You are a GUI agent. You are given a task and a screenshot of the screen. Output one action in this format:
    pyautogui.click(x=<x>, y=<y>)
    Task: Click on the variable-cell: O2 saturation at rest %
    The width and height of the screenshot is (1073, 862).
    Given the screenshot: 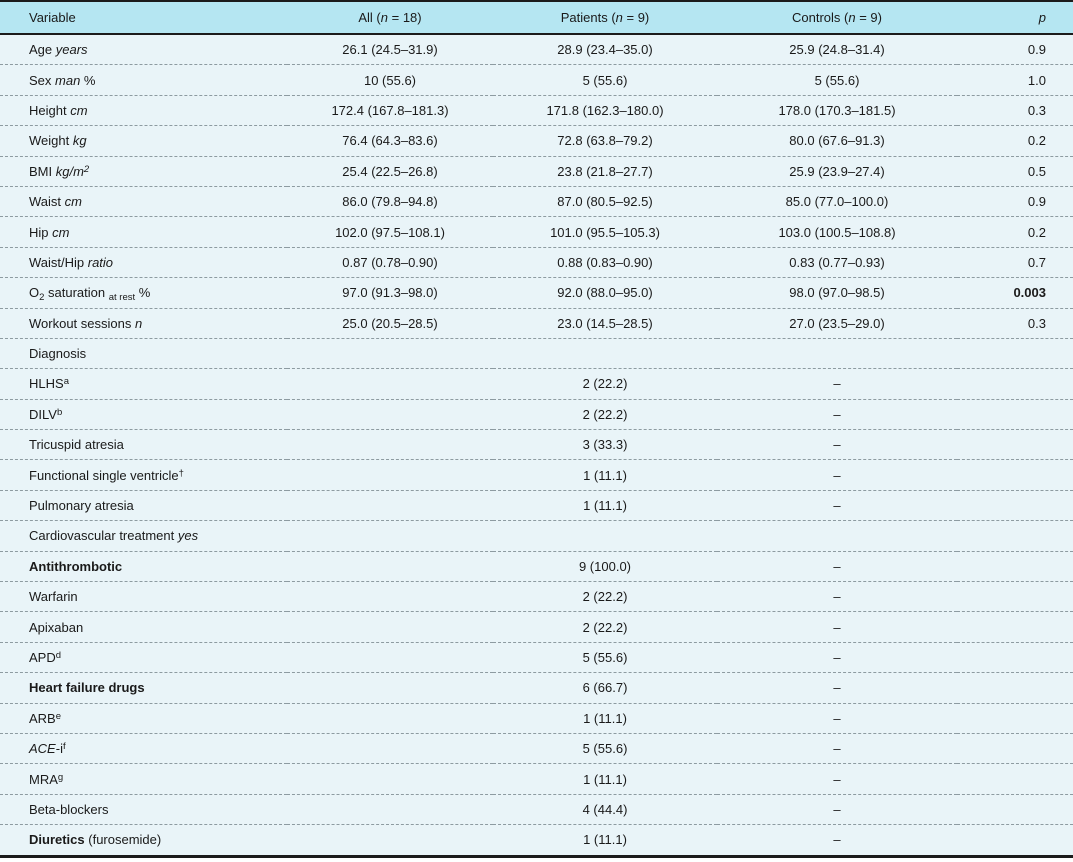 What is the action you would take?
    pyautogui.click(x=143, y=293)
    